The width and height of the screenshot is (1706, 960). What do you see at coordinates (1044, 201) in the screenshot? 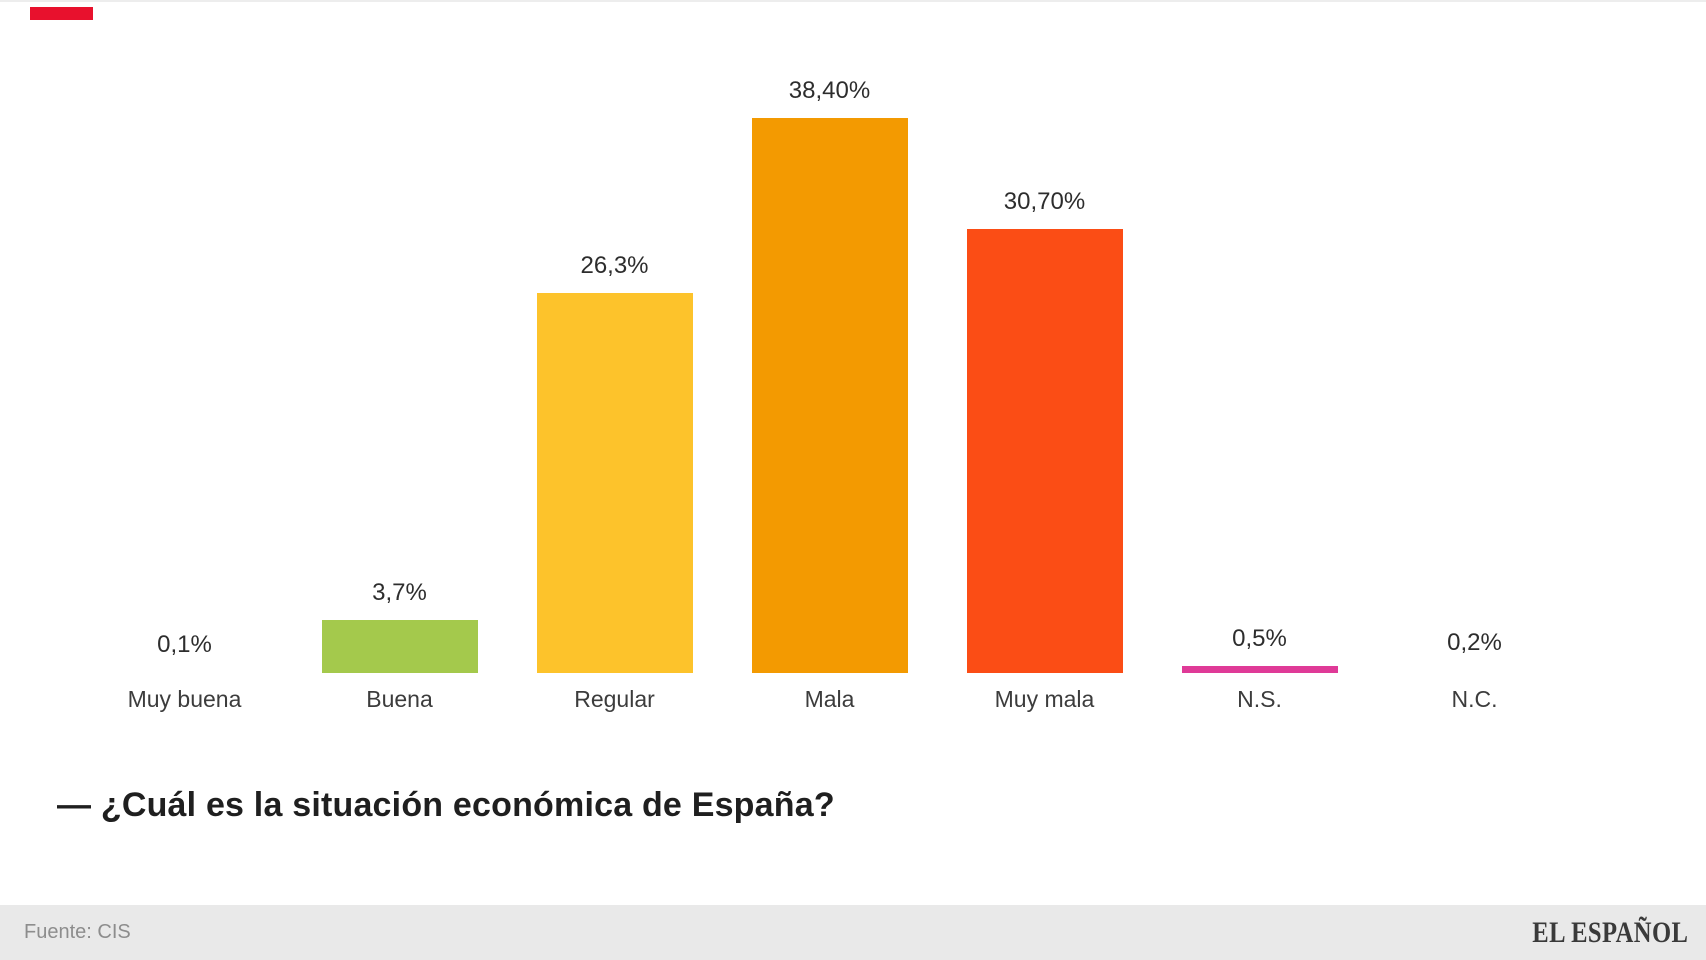
I see `bar-value-label: 30,70%` at bounding box center [1044, 201].